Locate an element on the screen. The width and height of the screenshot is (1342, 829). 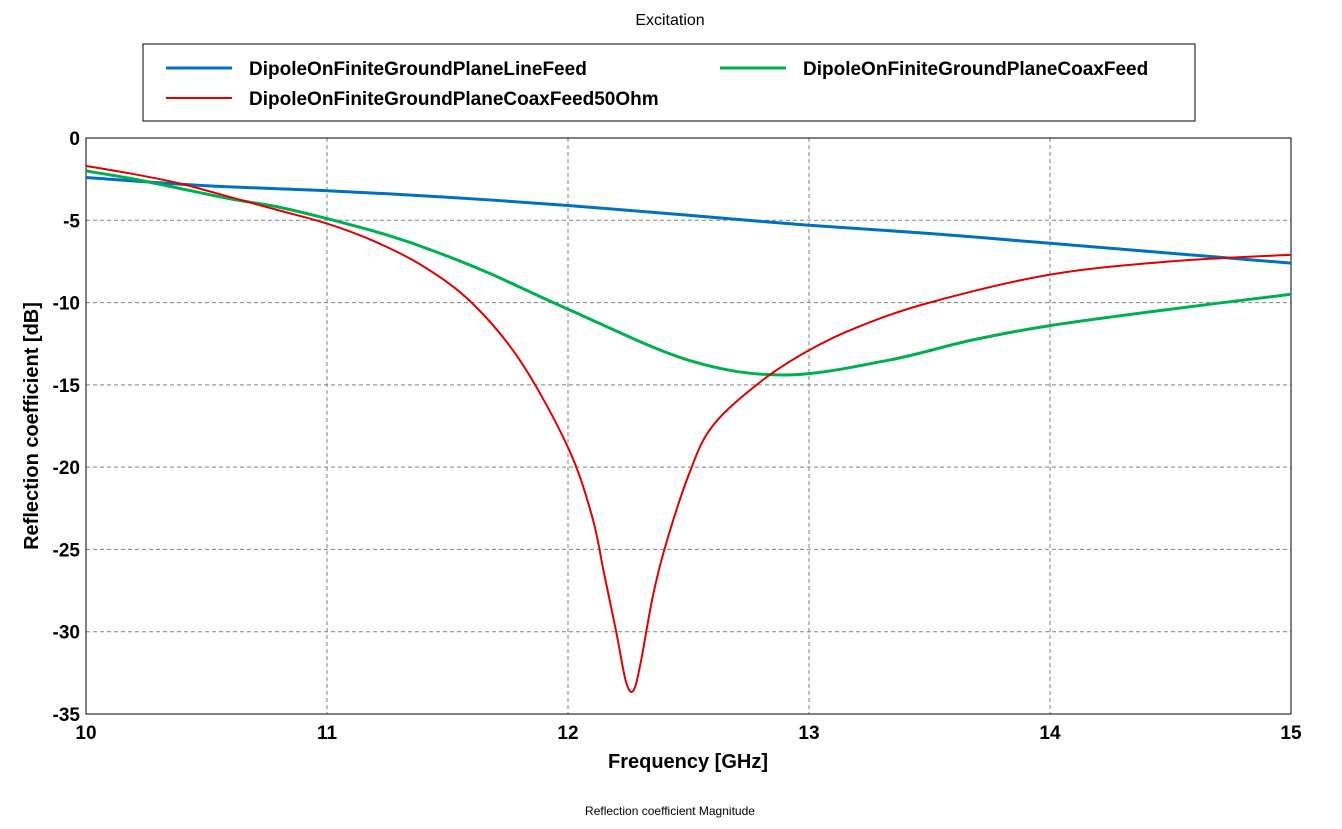
x-tick-label: 14 is located at coordinates (1050, 733).